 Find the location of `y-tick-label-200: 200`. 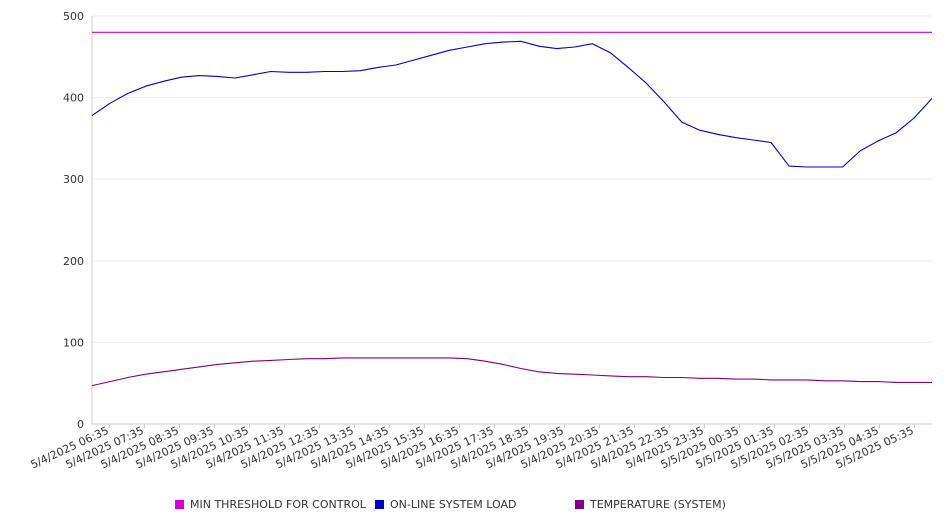

y-tick-label-200: 200 is located at coordinates (73, 261).